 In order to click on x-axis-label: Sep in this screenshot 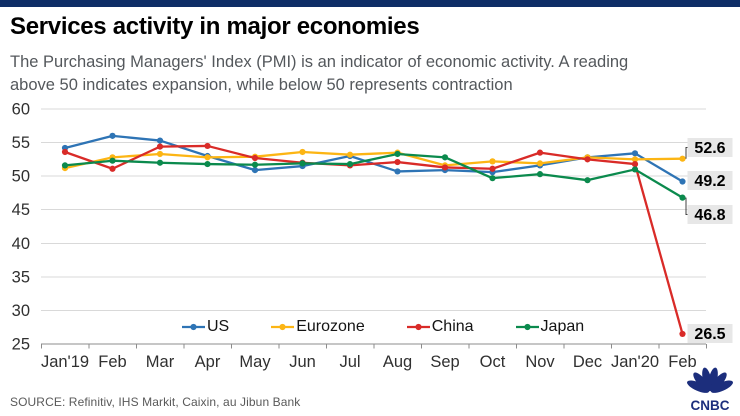, I will do `click(444, 362)`.